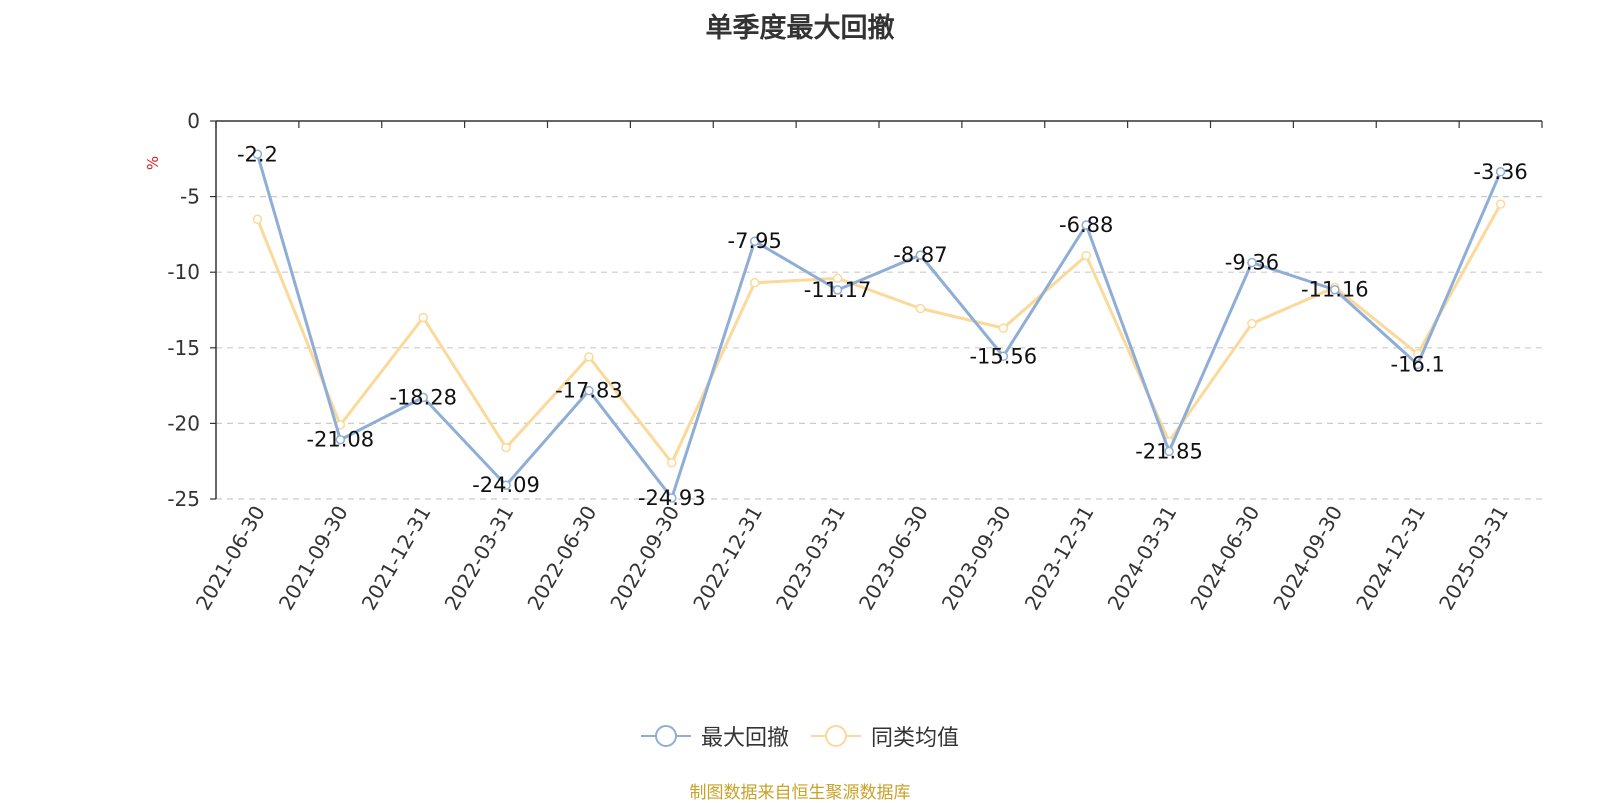 The height and width of the screenshot is (803, 1600). I want to click on y-tick-label: -20, so click(183, 423).